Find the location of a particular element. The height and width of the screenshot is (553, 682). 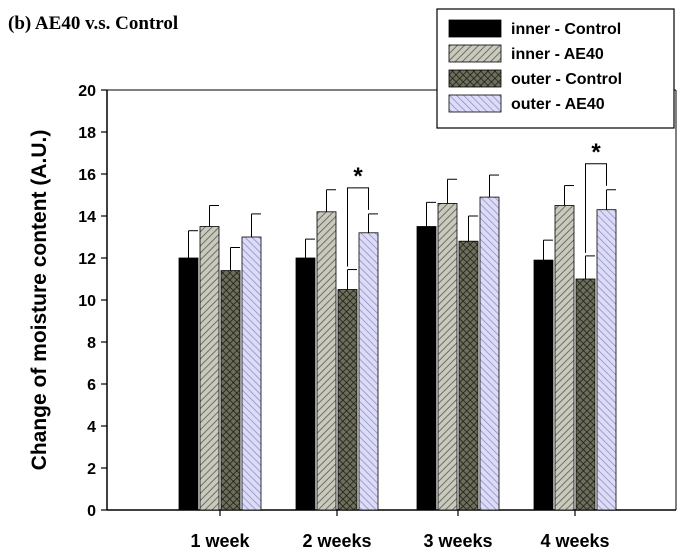

panel-title: (b) AE40 v.s. Control is located at coordinates (93, 23).